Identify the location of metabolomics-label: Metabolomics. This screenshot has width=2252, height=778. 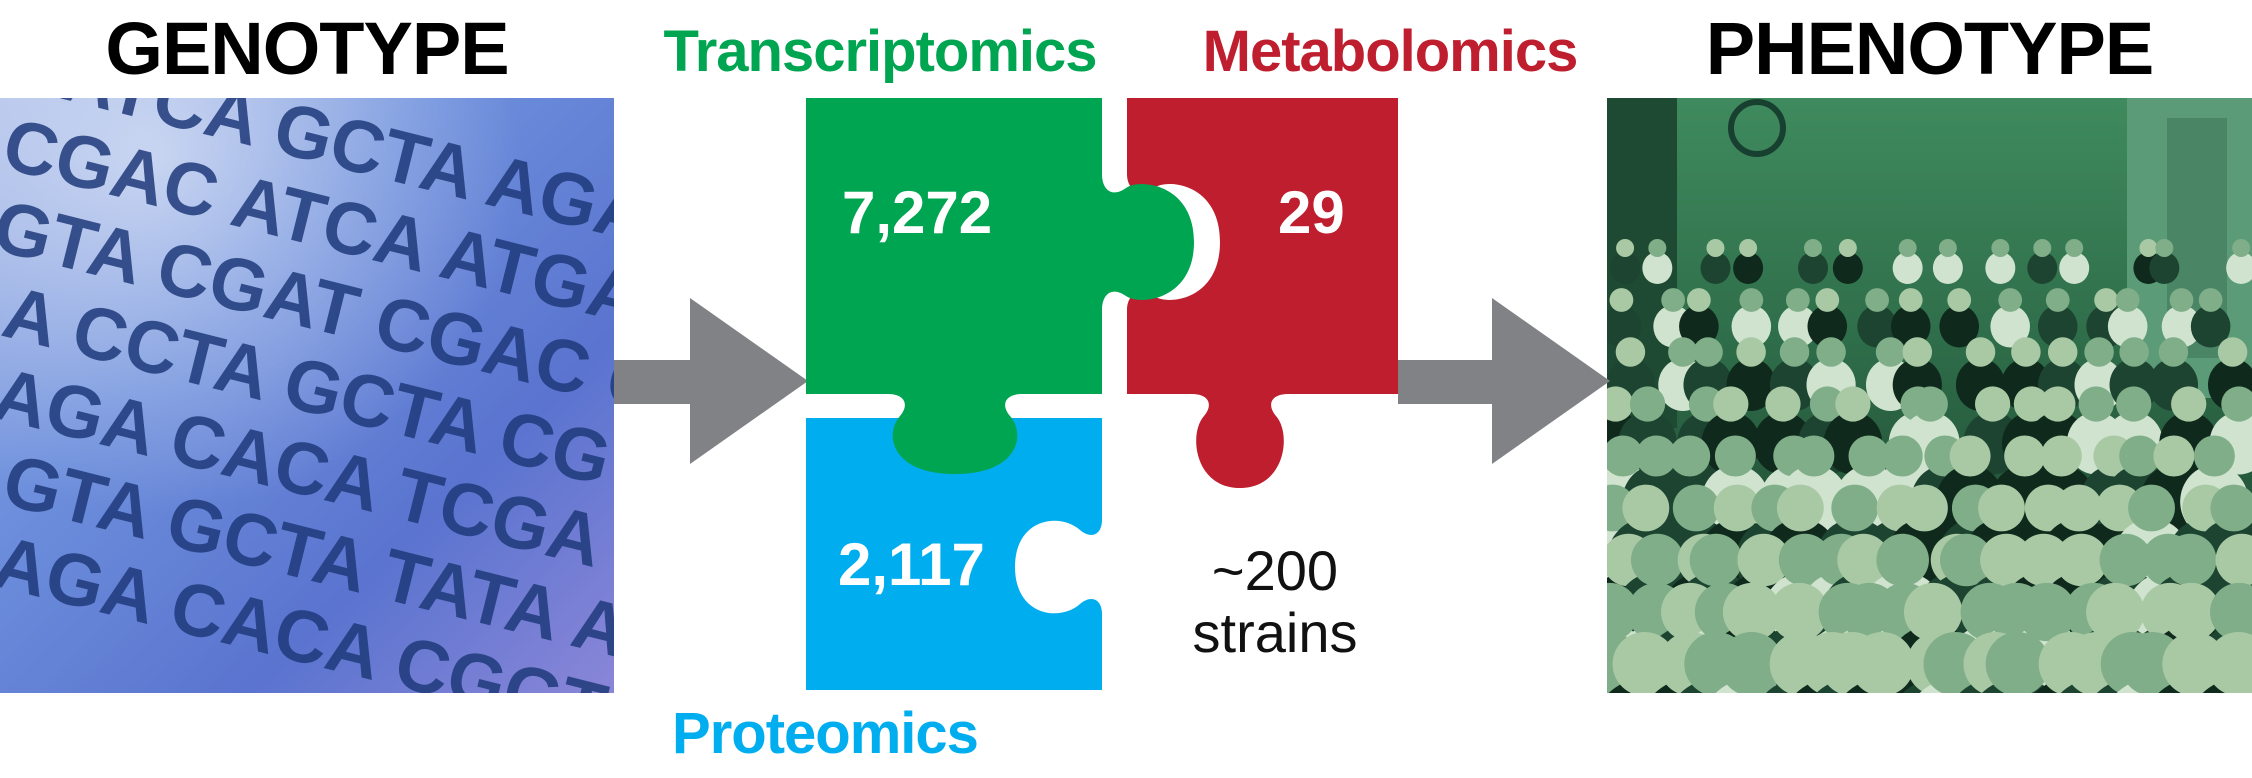
(1390, 51).